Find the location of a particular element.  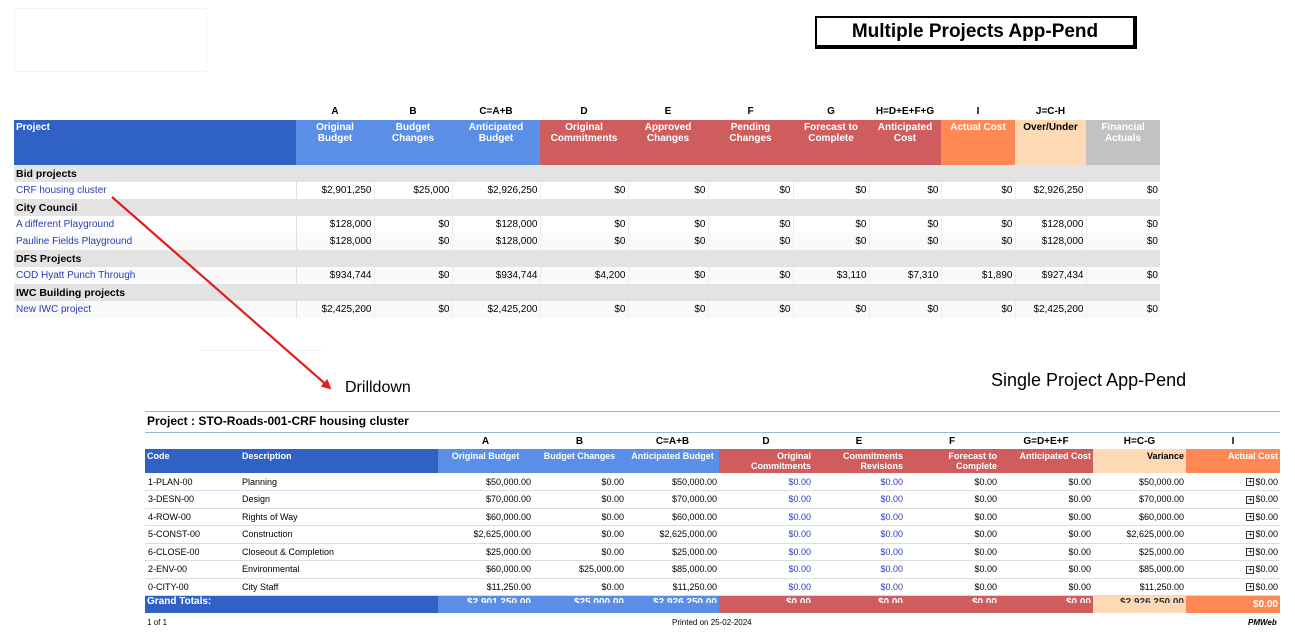

column-header: Over/Under is located at coordinates (1050, 142).